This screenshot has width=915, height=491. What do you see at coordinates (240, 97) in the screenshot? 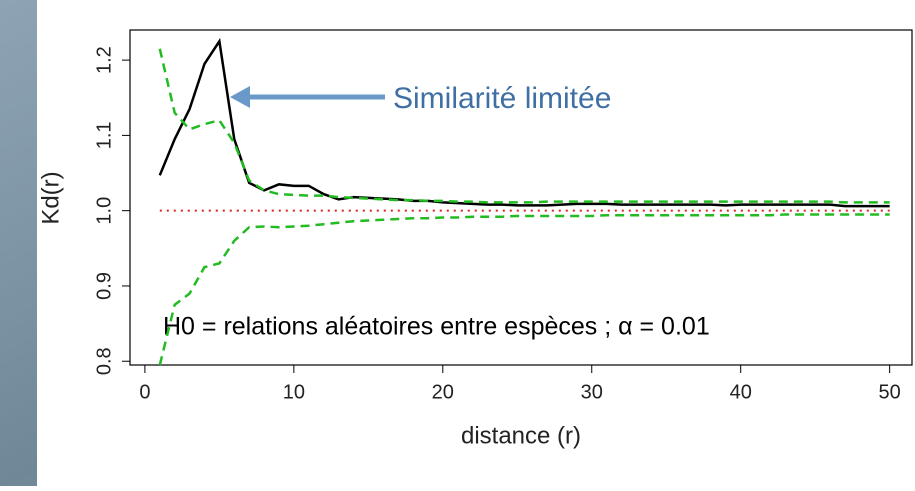
I see `arrow-head` at bounding box center [240, 97].